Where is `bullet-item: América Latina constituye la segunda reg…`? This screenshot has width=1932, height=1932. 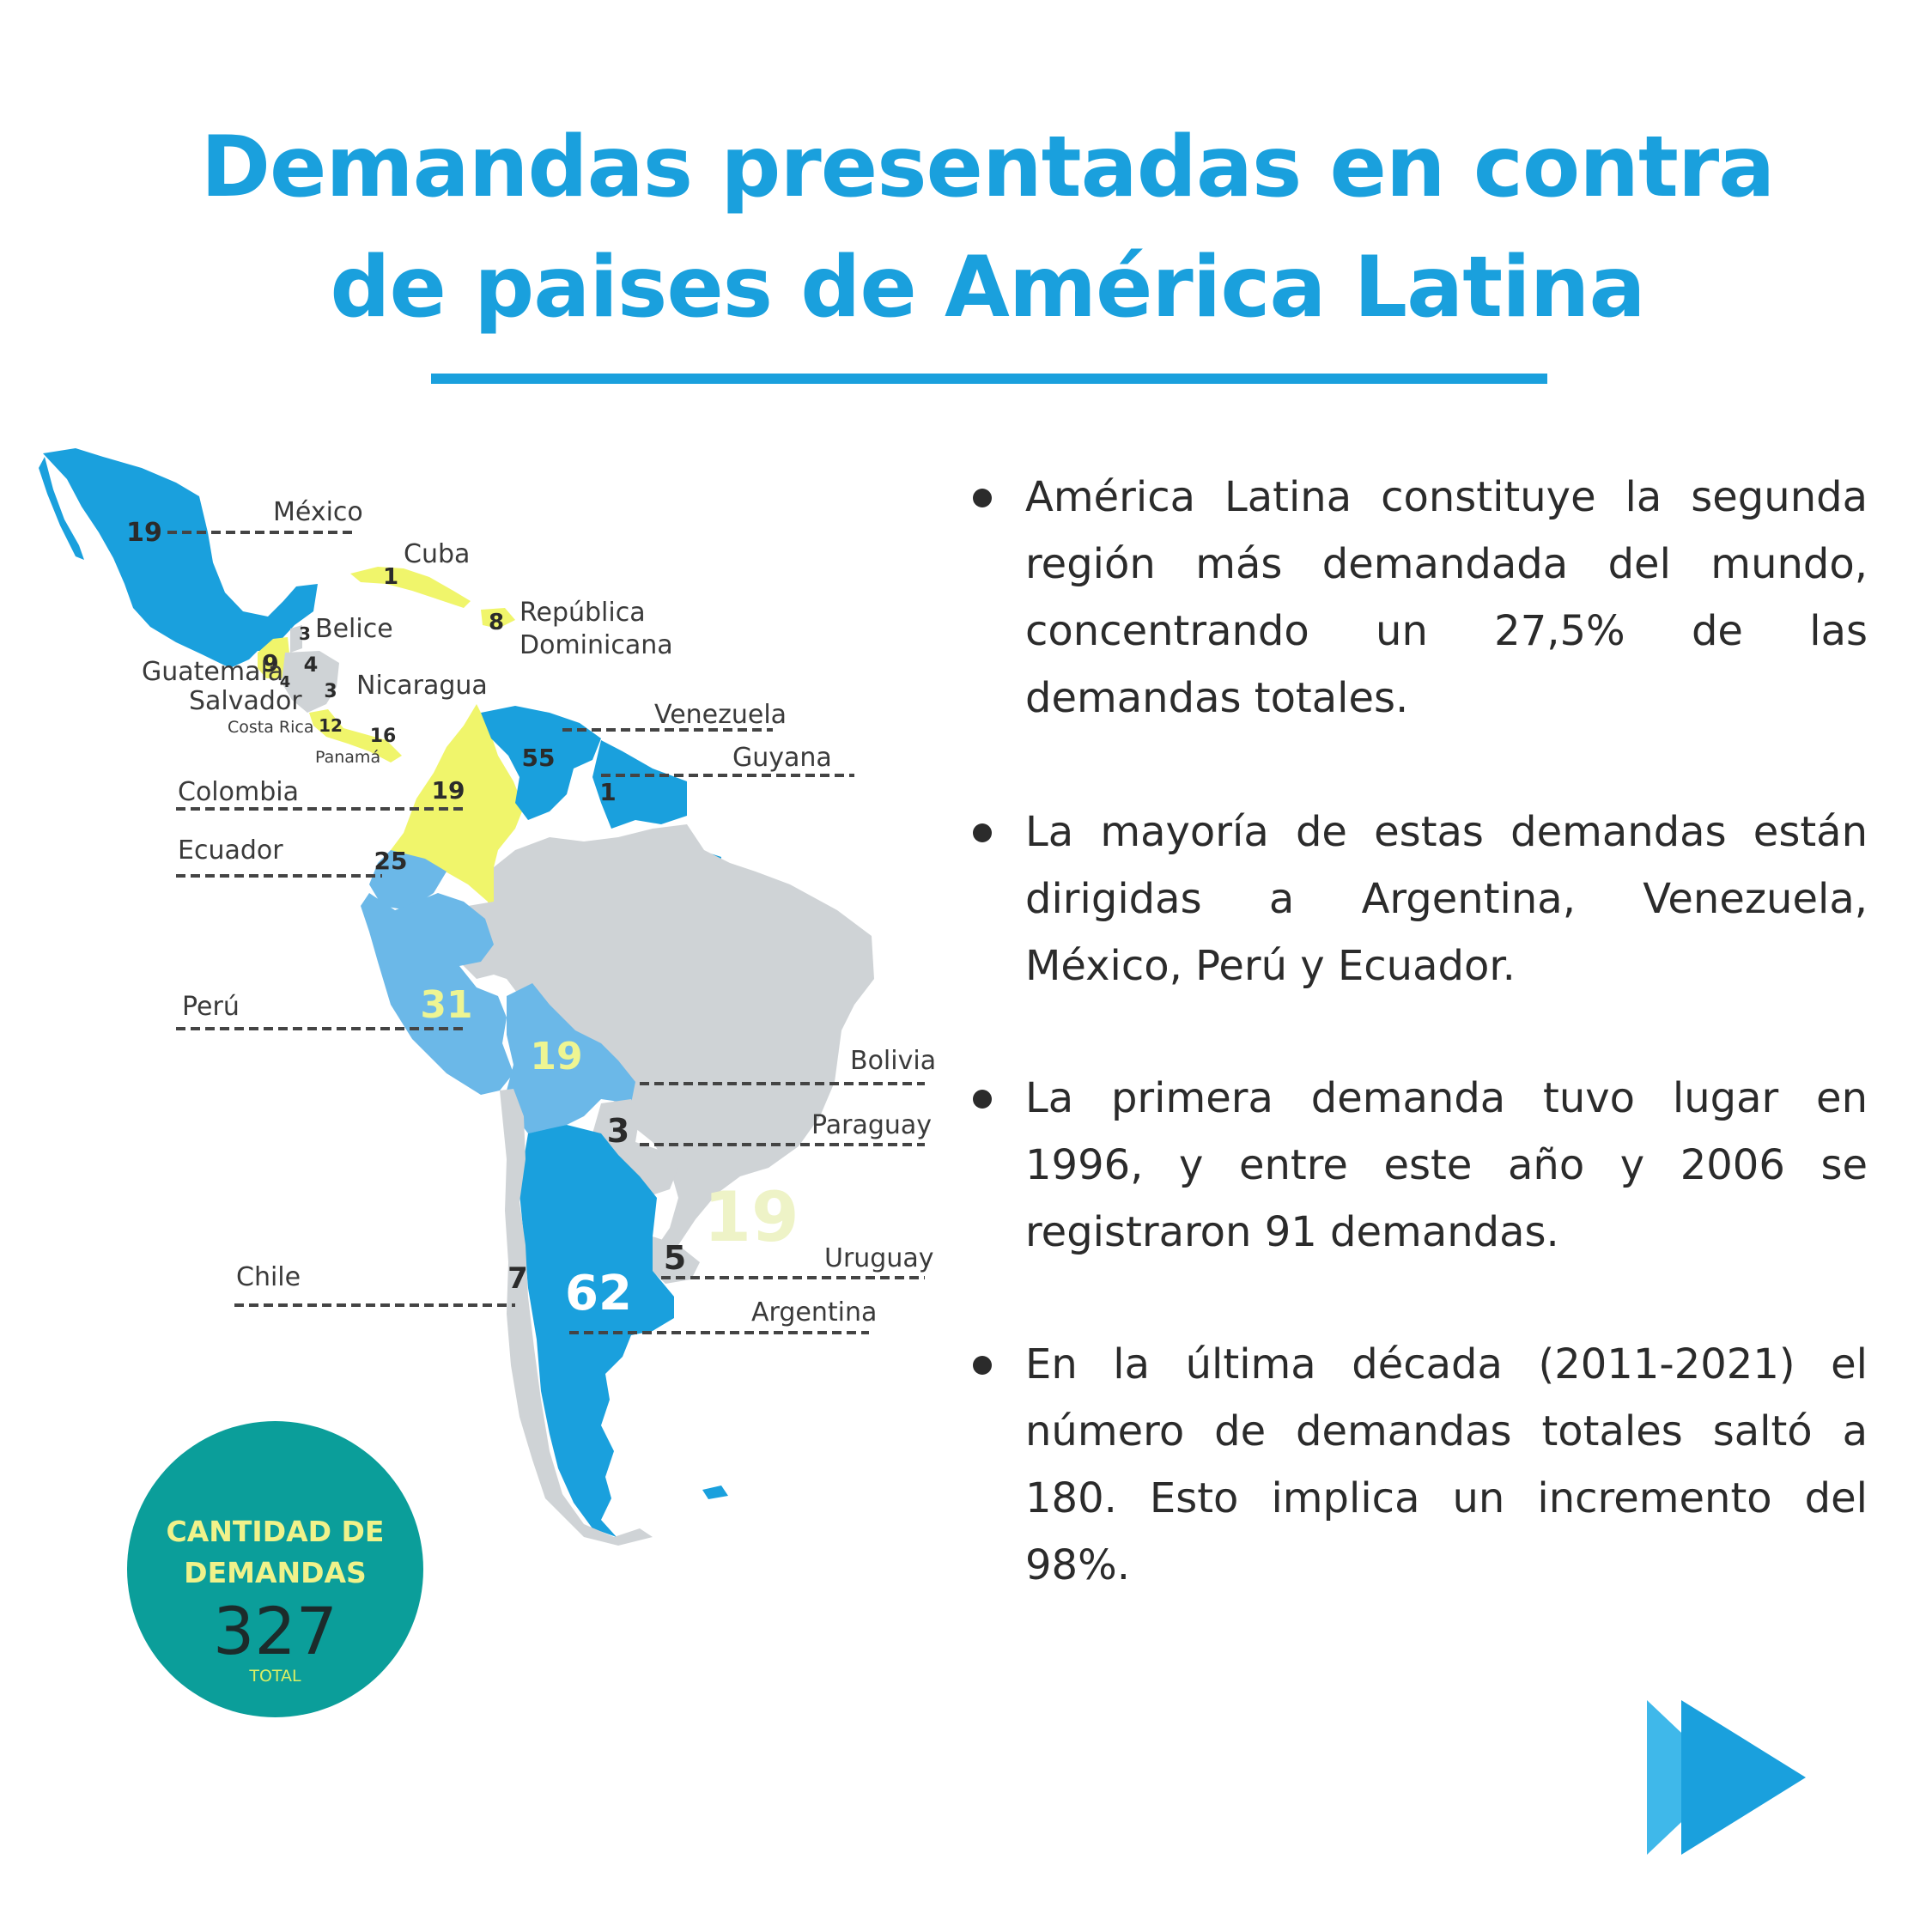
bullet-item: América Latina constituye la segunda reg… is located at coordinates (1419, 598).